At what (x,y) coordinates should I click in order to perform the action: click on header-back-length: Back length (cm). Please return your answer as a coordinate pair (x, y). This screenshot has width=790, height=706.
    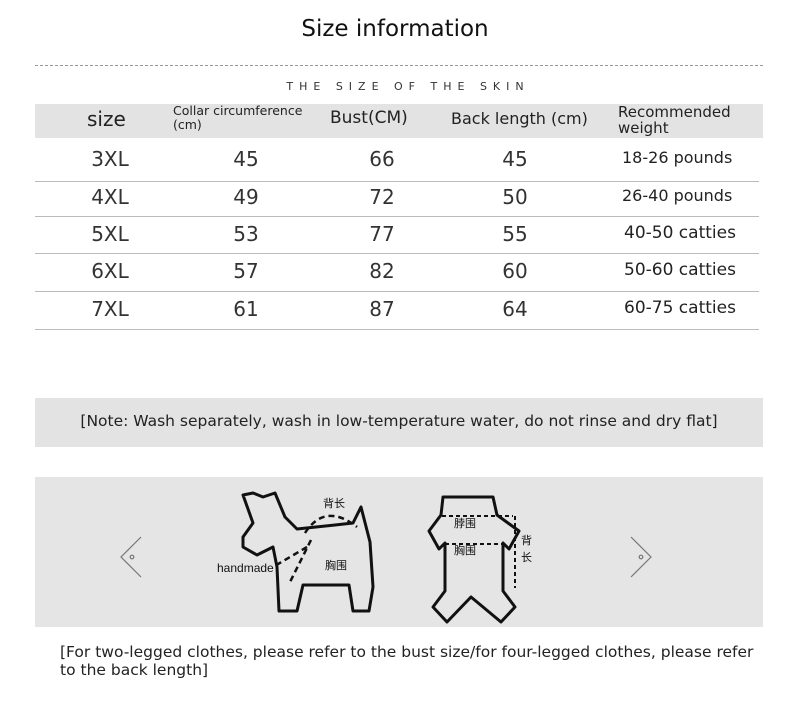
    Looking at the image, I should click on (519, 118).